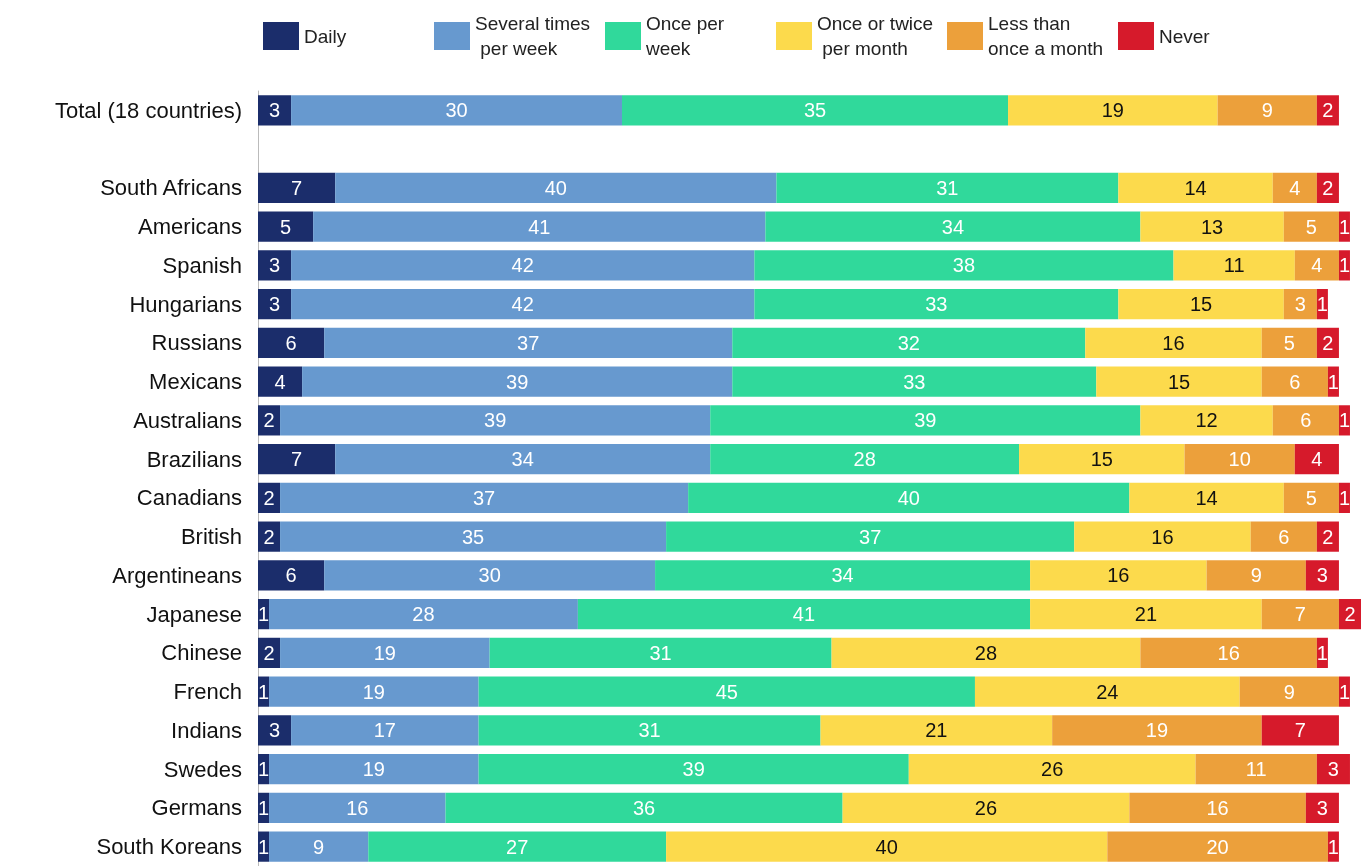 The image size is (1361, 866). Describe the element at coordinates (177, 575) in the screenshot. I see `y-tick-label: Argentineans` at that location.